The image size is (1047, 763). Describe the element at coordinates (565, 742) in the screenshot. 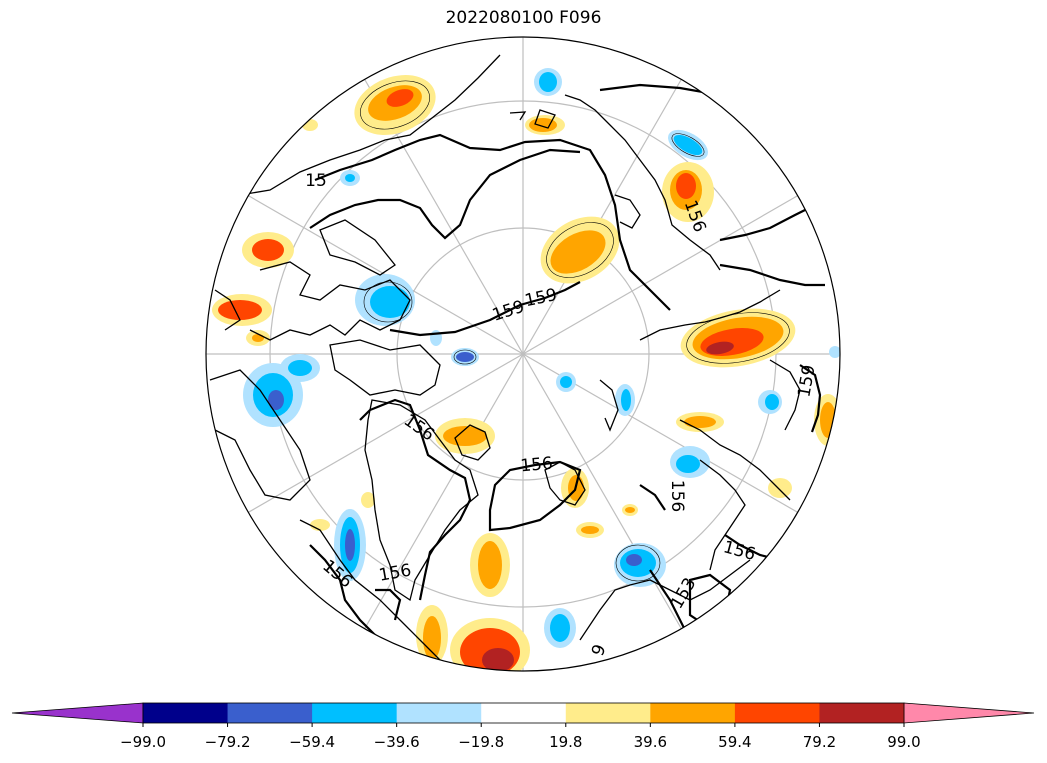

I see `colorbar-tick-label: 19.8` at that location.